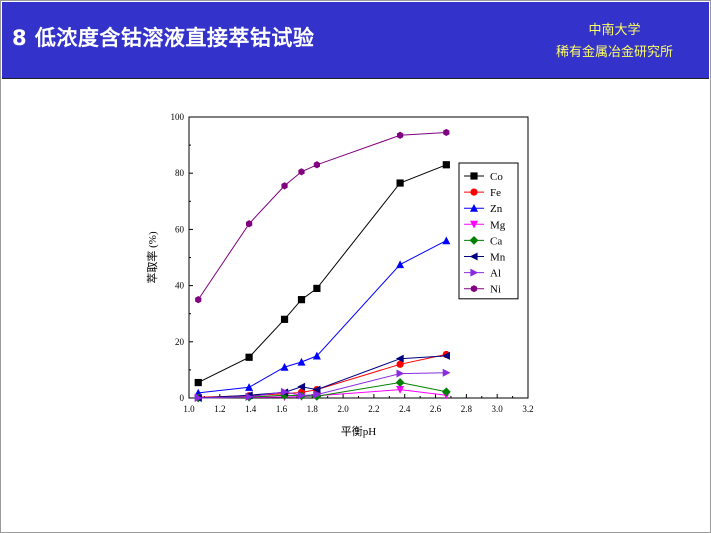 Image resolution: width=711 pixels, height=533 pixels. I want to click on legend-label: Ca, so click(496, 241).